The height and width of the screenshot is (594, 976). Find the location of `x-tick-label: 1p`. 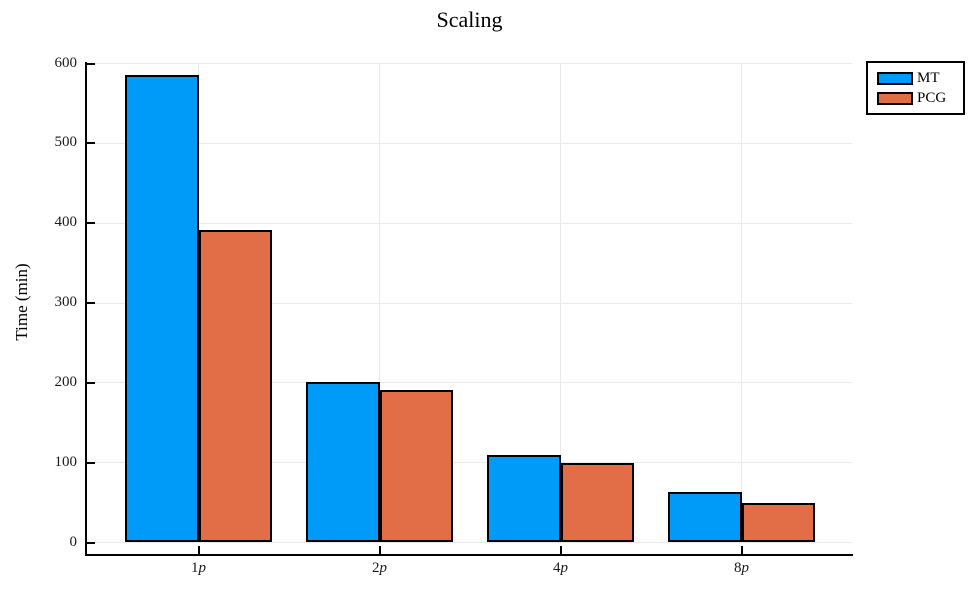

x-tick-label: 1p is located at coordinates (198, 568).